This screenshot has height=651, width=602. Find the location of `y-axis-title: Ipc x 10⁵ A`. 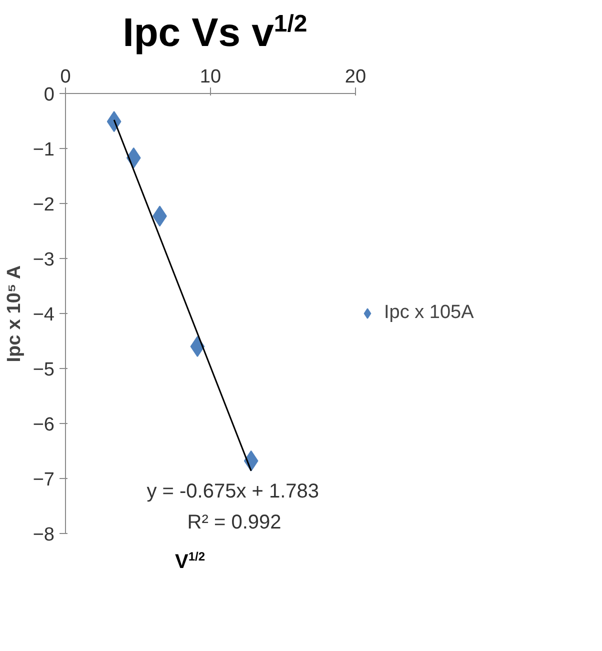

y-axis-title: Ipc x 10⁵ A is located at coordinates (14, 313).